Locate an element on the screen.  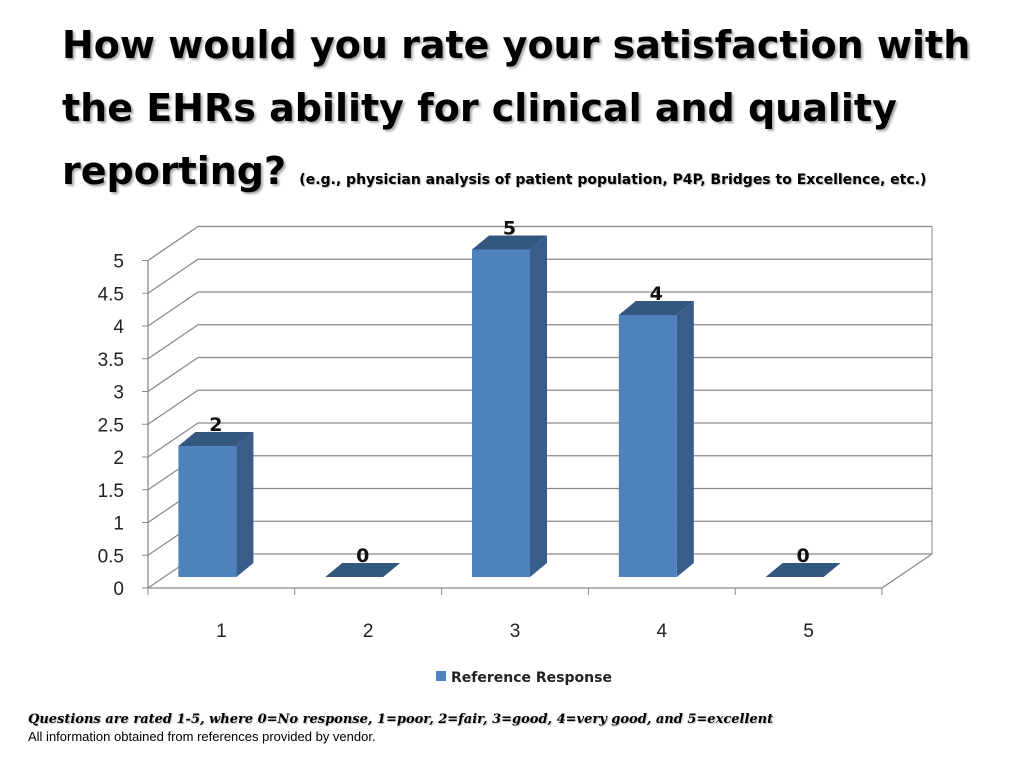
x-axis-ticks: 1 2 3 4 5 is located at coordinates (515, 615).